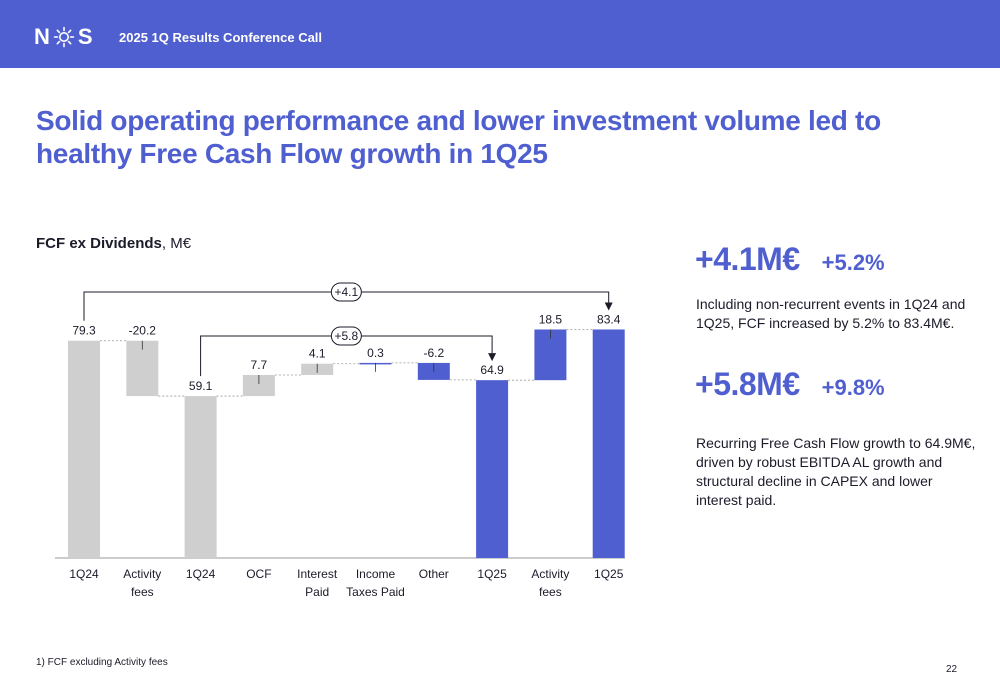  I want to click on logo-letter-n: N, so click(42, 36).